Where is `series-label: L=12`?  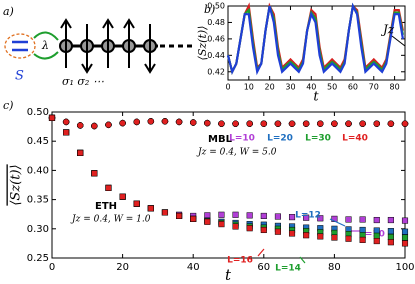 series-label: L=12 is located at coordinates (308, 216).